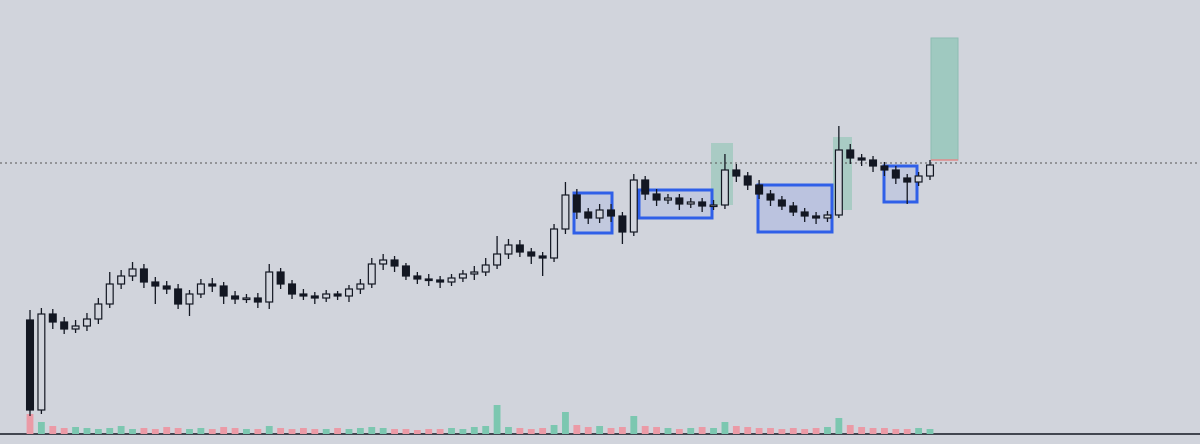 The width and height of the screenshot is (1200, 444). What do you see at coordinates (944, 99) in the screenshot?
I see `target-zone` at bounding box center [944, 99].